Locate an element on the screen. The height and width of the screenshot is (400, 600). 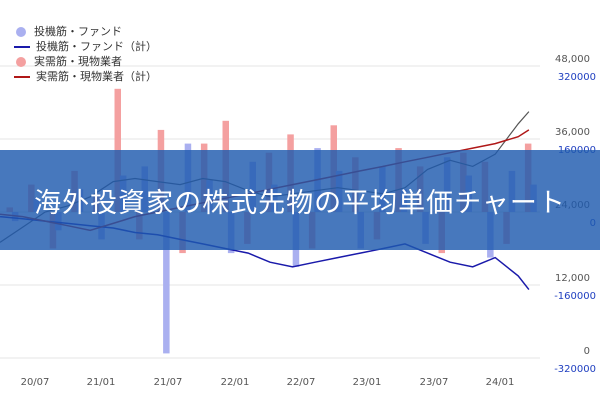
x-tick-label: 22/07 is located at coordinates (301, 382).